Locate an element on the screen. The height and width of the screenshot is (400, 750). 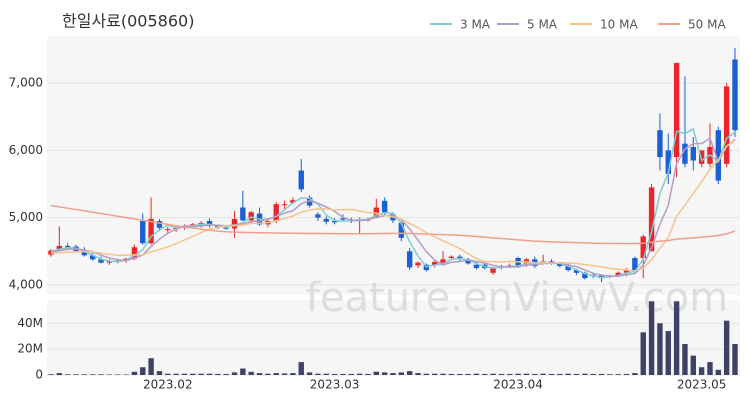
x-tick-label: 2023.05 is located at coordinates (702, 385).